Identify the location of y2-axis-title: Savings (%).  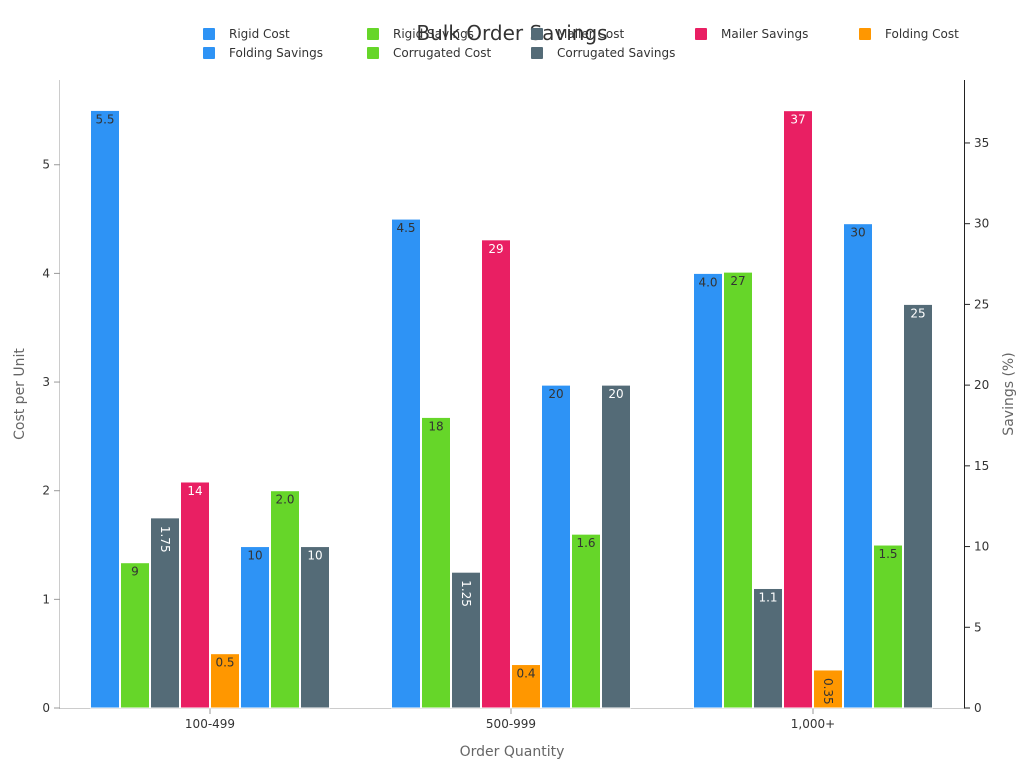
(1009, 393).